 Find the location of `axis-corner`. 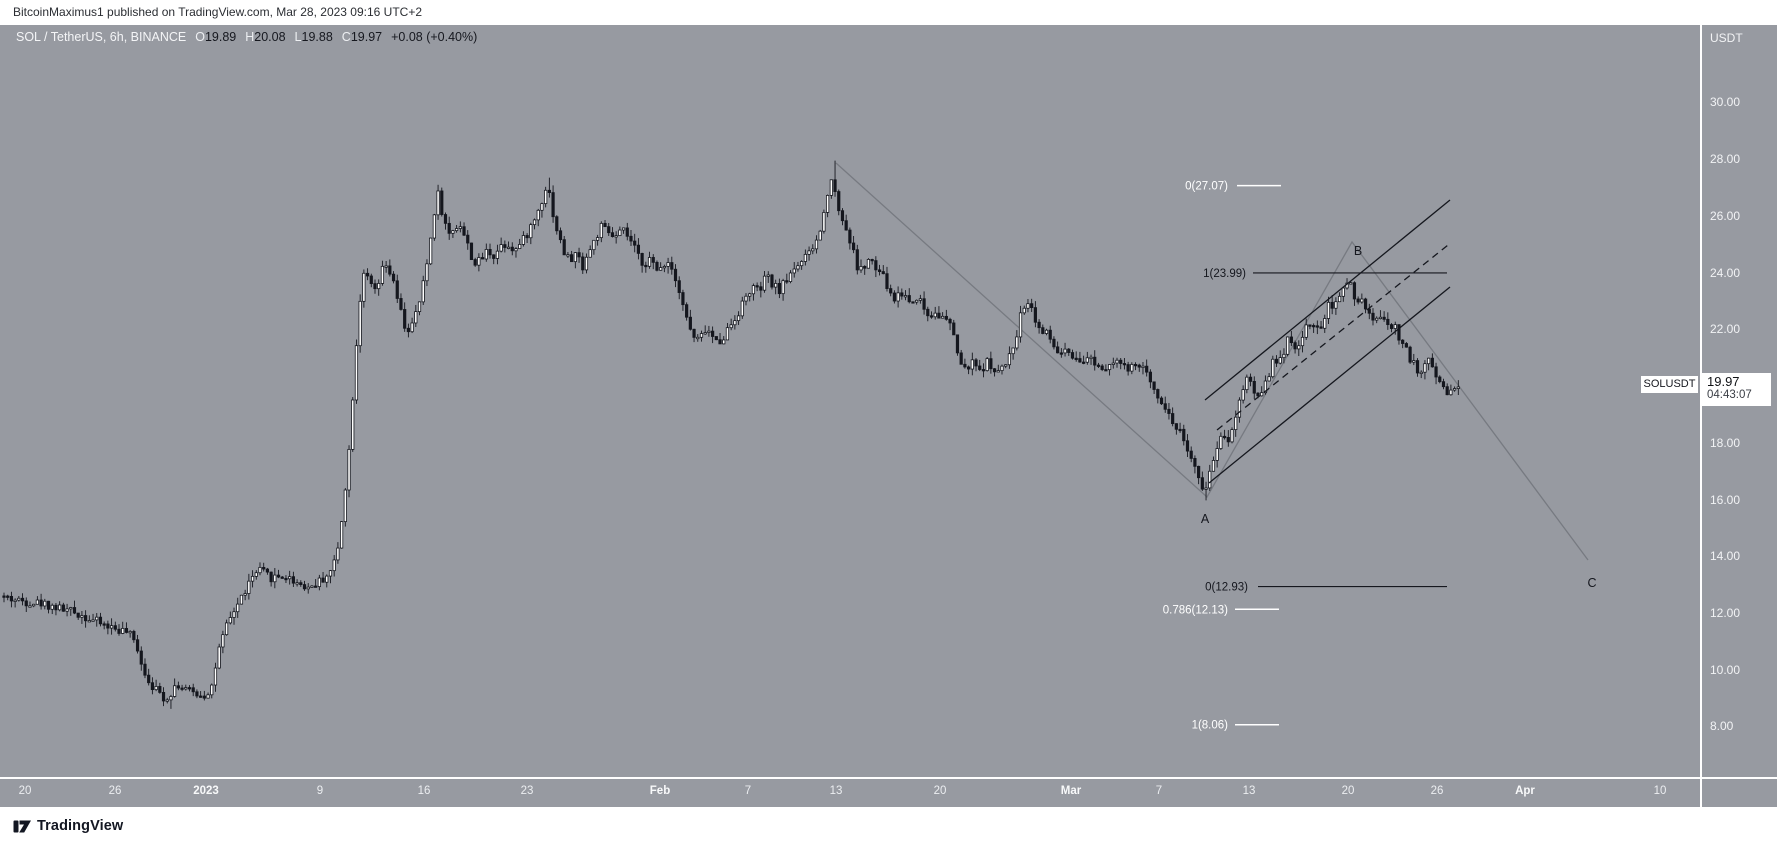

axis-corner is located at coordinates (1739, 793).